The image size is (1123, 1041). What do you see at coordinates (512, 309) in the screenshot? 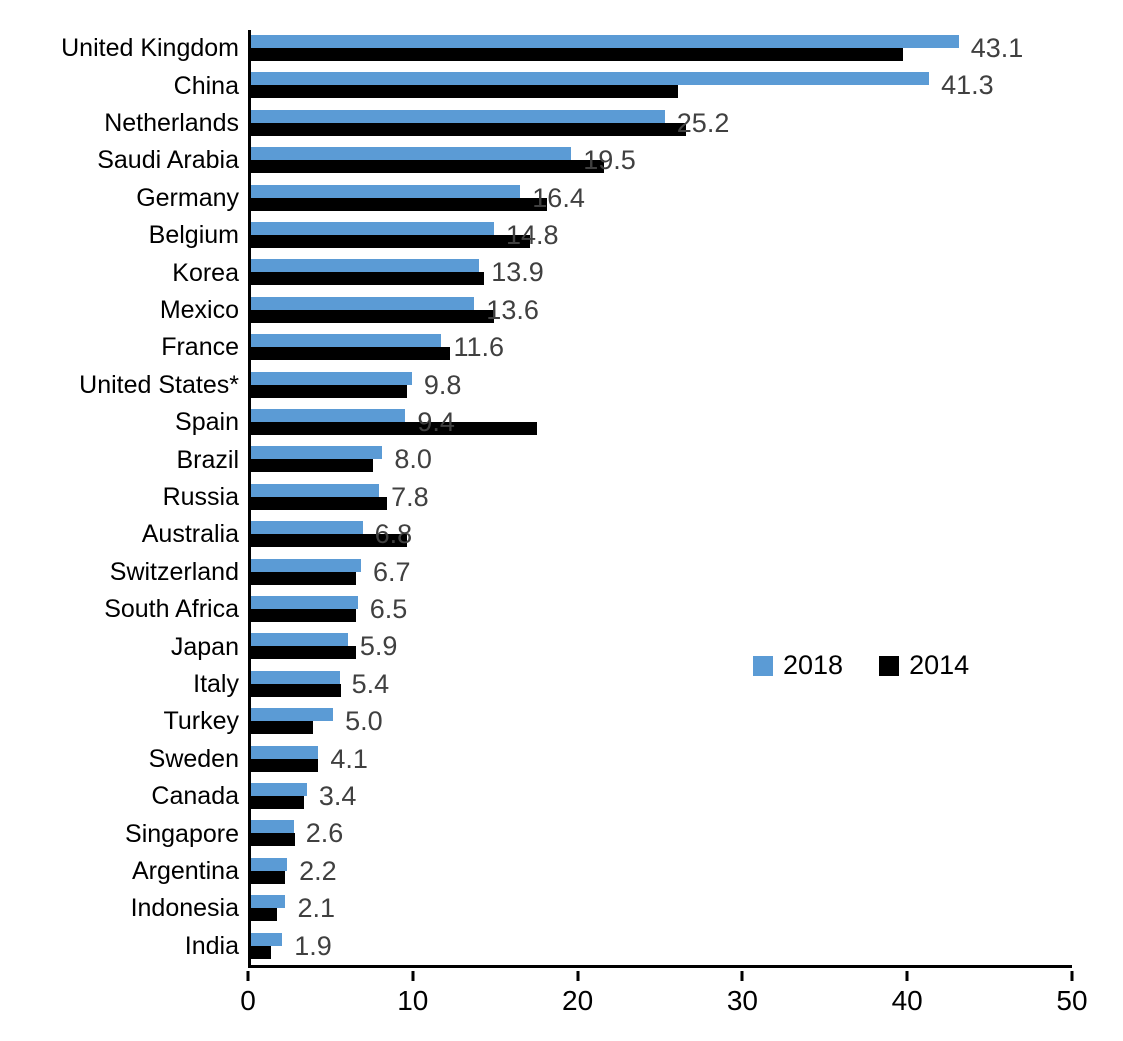
I see `value-label: 13.6` at bounding box center [512, 309].